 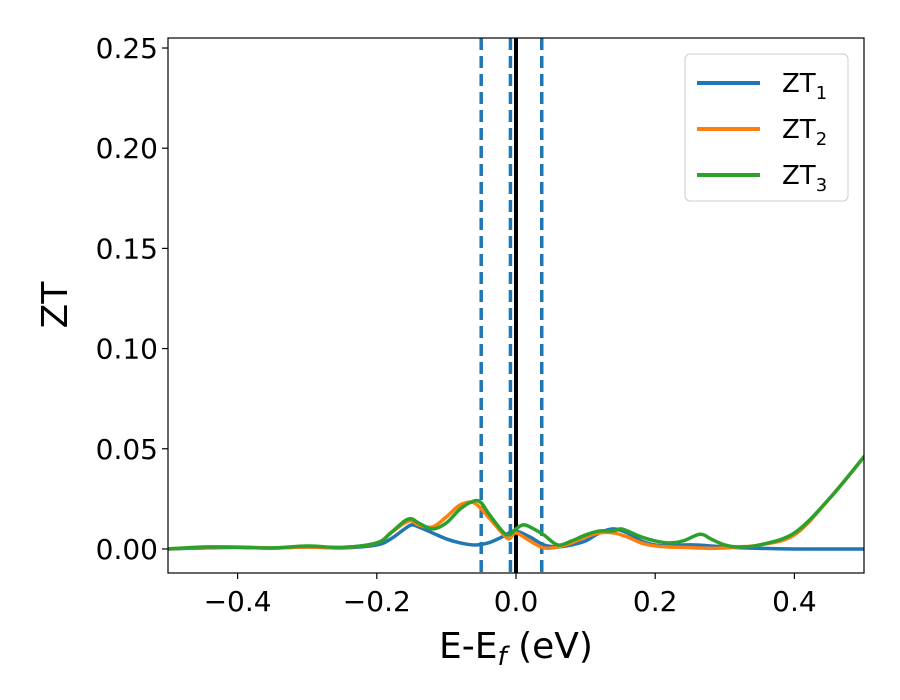 I want to click on y-tick-label: 0.20, so click(x=127, y=148).